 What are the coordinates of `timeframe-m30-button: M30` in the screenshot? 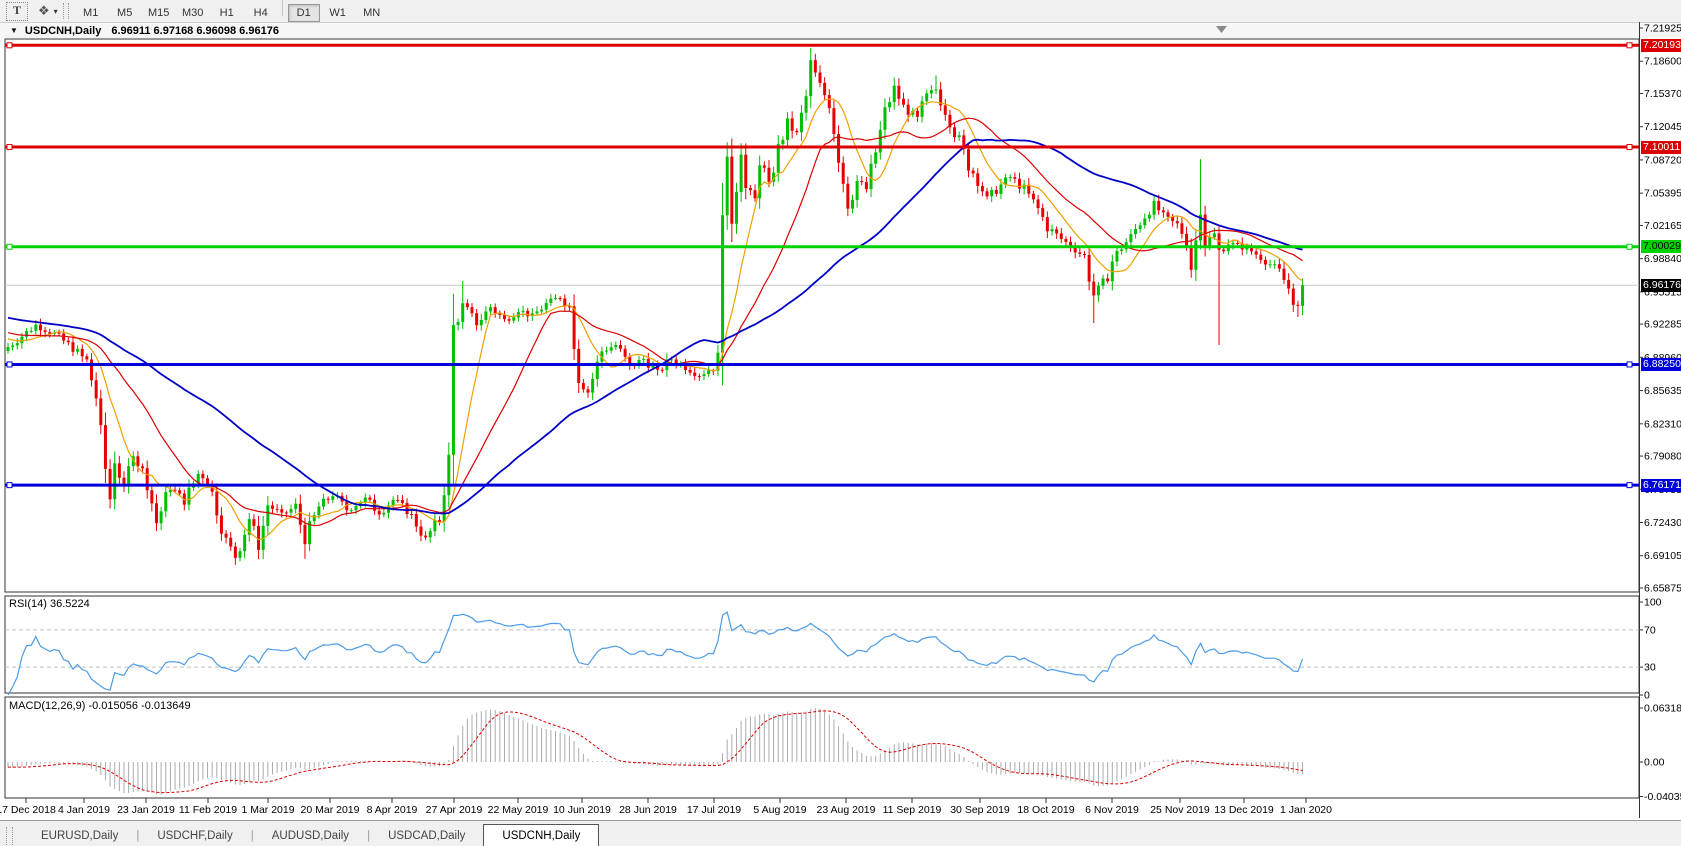 It's located at (192, 13).